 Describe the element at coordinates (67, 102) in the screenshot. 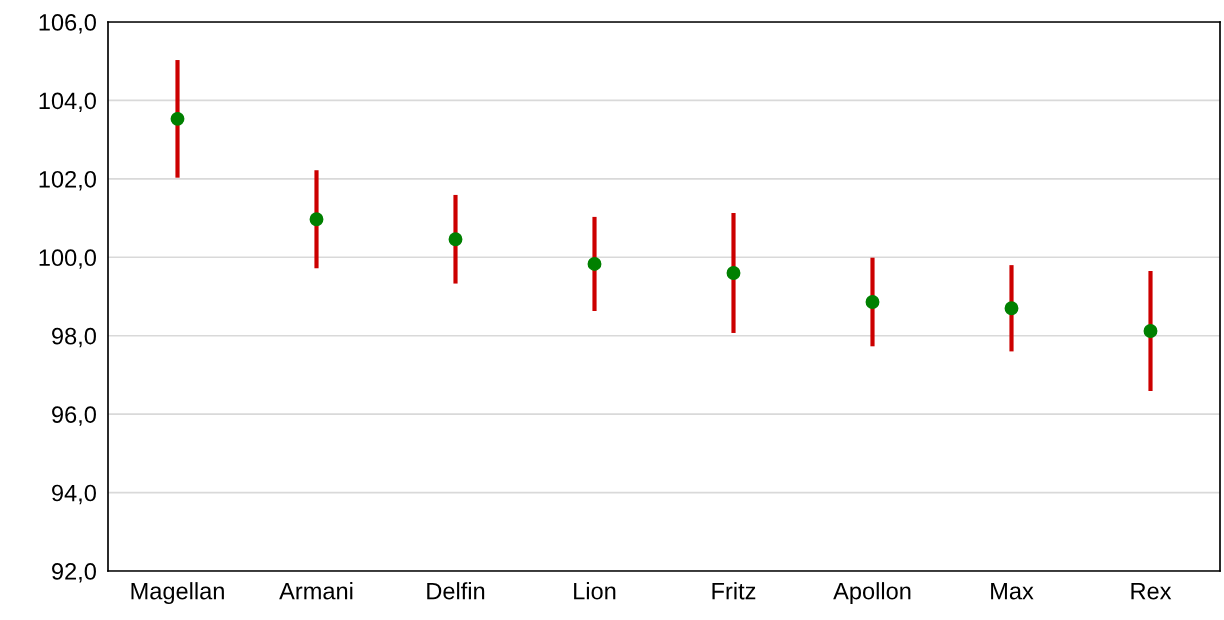

I see `y-tick-label: 104,0` at that location.